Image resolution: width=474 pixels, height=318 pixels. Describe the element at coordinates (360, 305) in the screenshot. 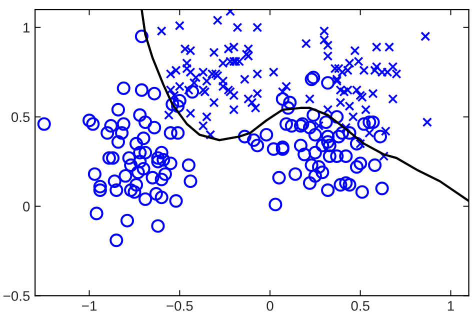

I see `x-tick-label: 0.5` at that location.